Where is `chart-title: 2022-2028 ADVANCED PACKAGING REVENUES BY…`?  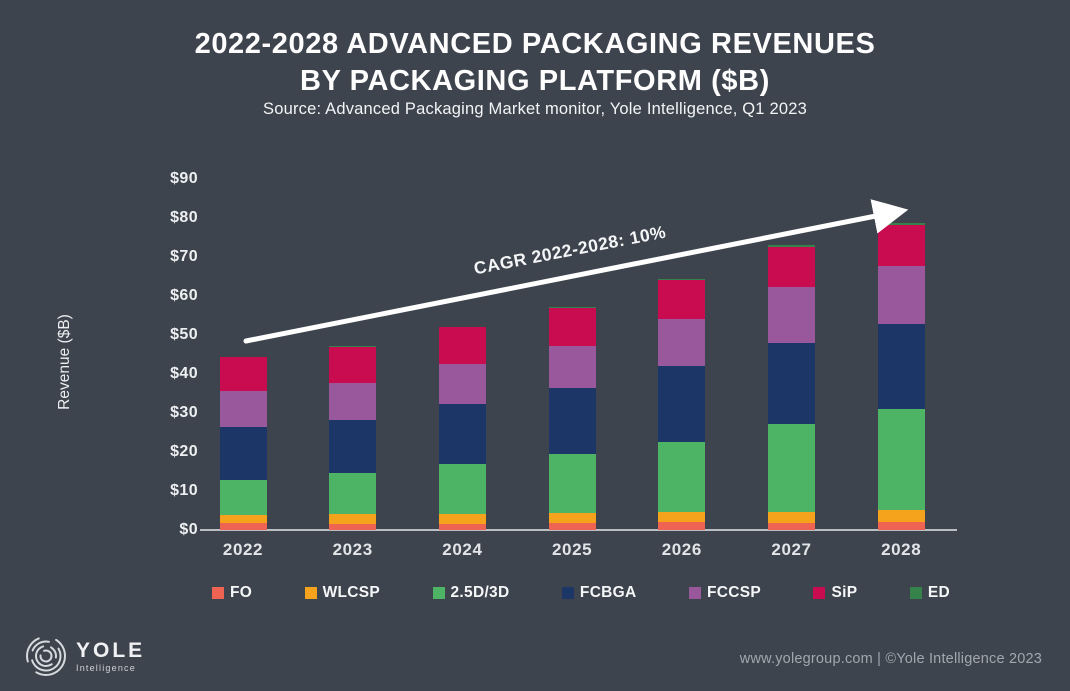 chart-title: 2022-2028 ADVANCED PACKAGING REVENUES BY… is located at coordinates (535, 63).